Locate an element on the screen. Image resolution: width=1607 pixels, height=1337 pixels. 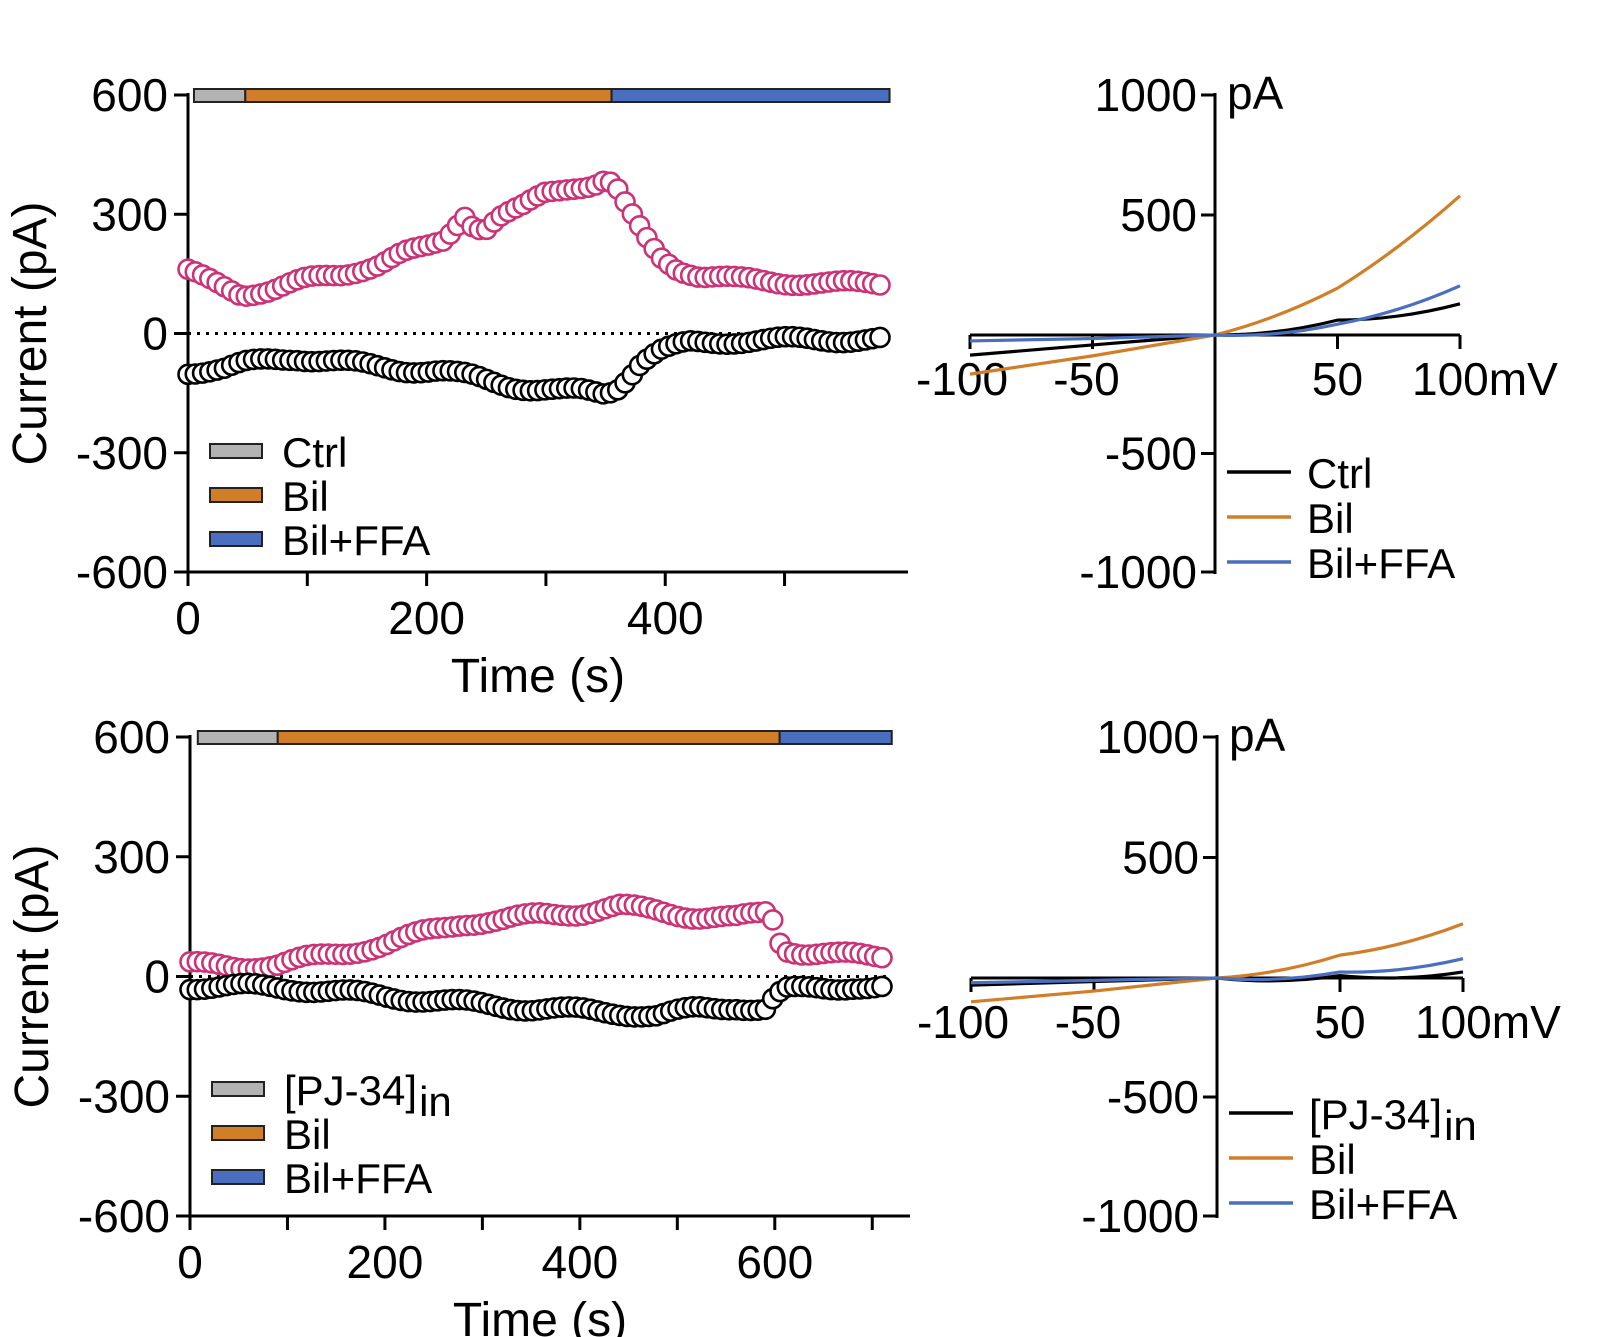
x-tick-label: -50 is located at coordinates (1088, 1022).